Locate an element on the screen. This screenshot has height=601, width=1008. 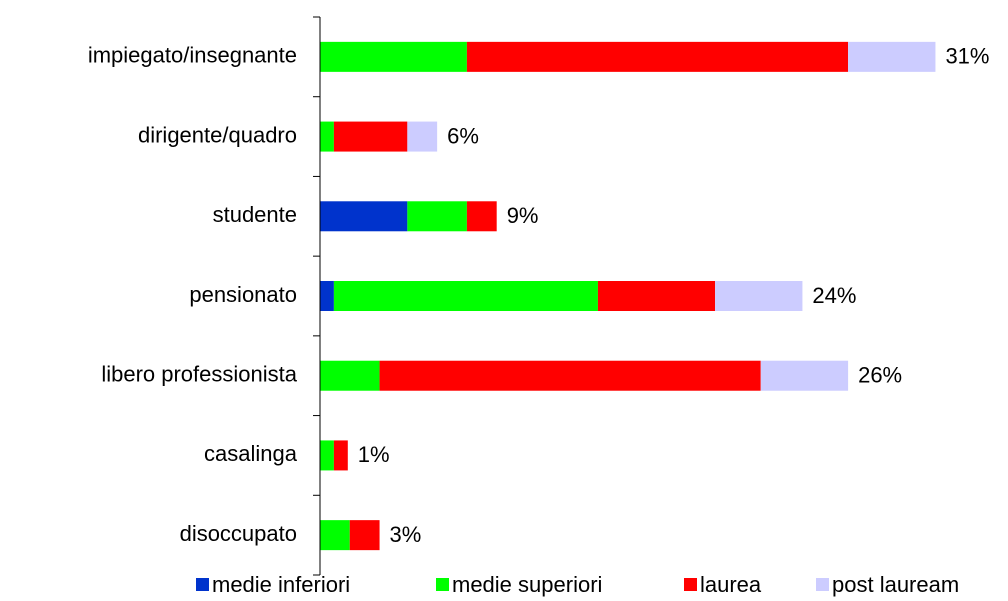
category-label: disoccupato is located at coordinates (238, 533).